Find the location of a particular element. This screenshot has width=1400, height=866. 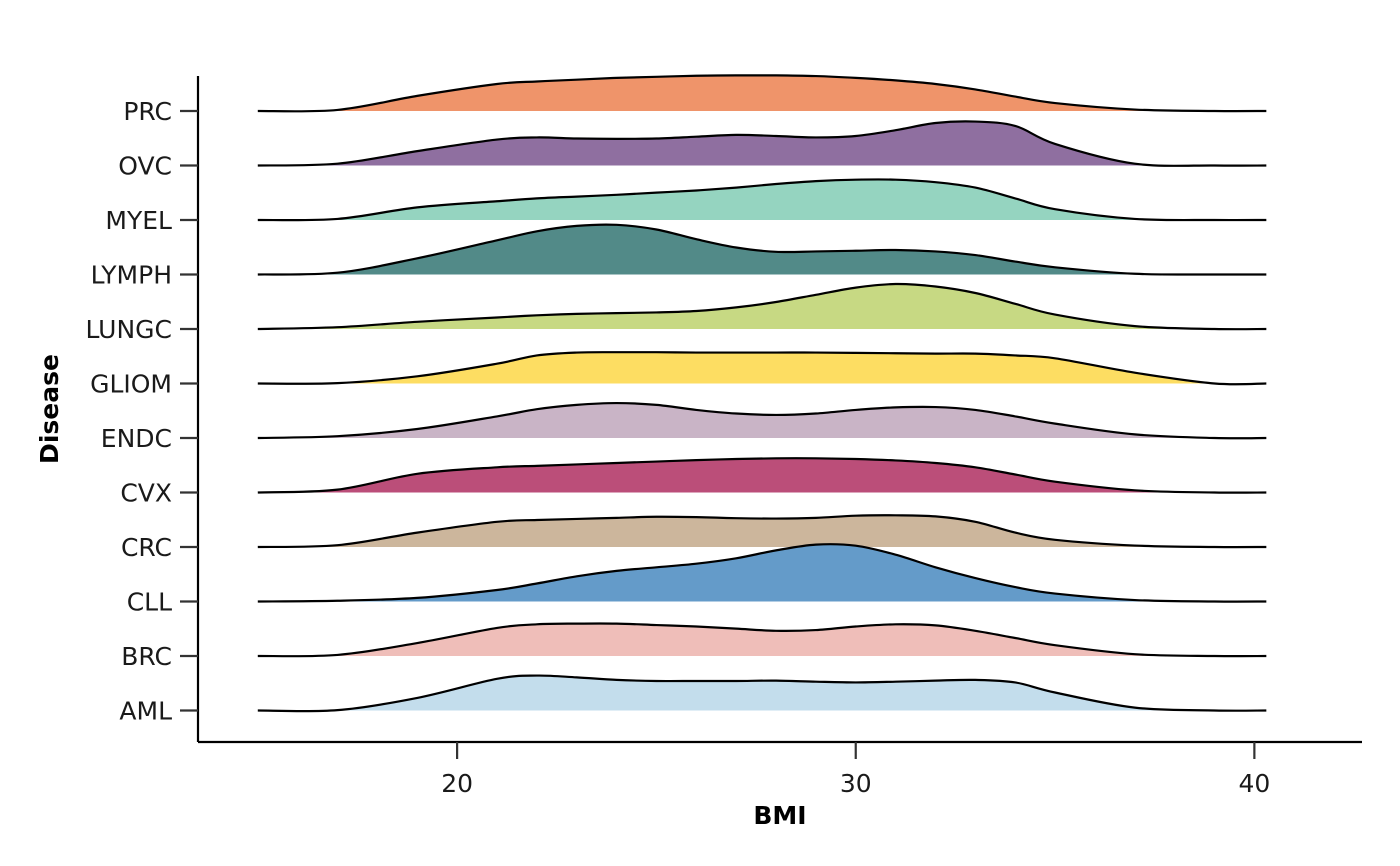

ridge-line-brc is located at coordinates (762, 640).